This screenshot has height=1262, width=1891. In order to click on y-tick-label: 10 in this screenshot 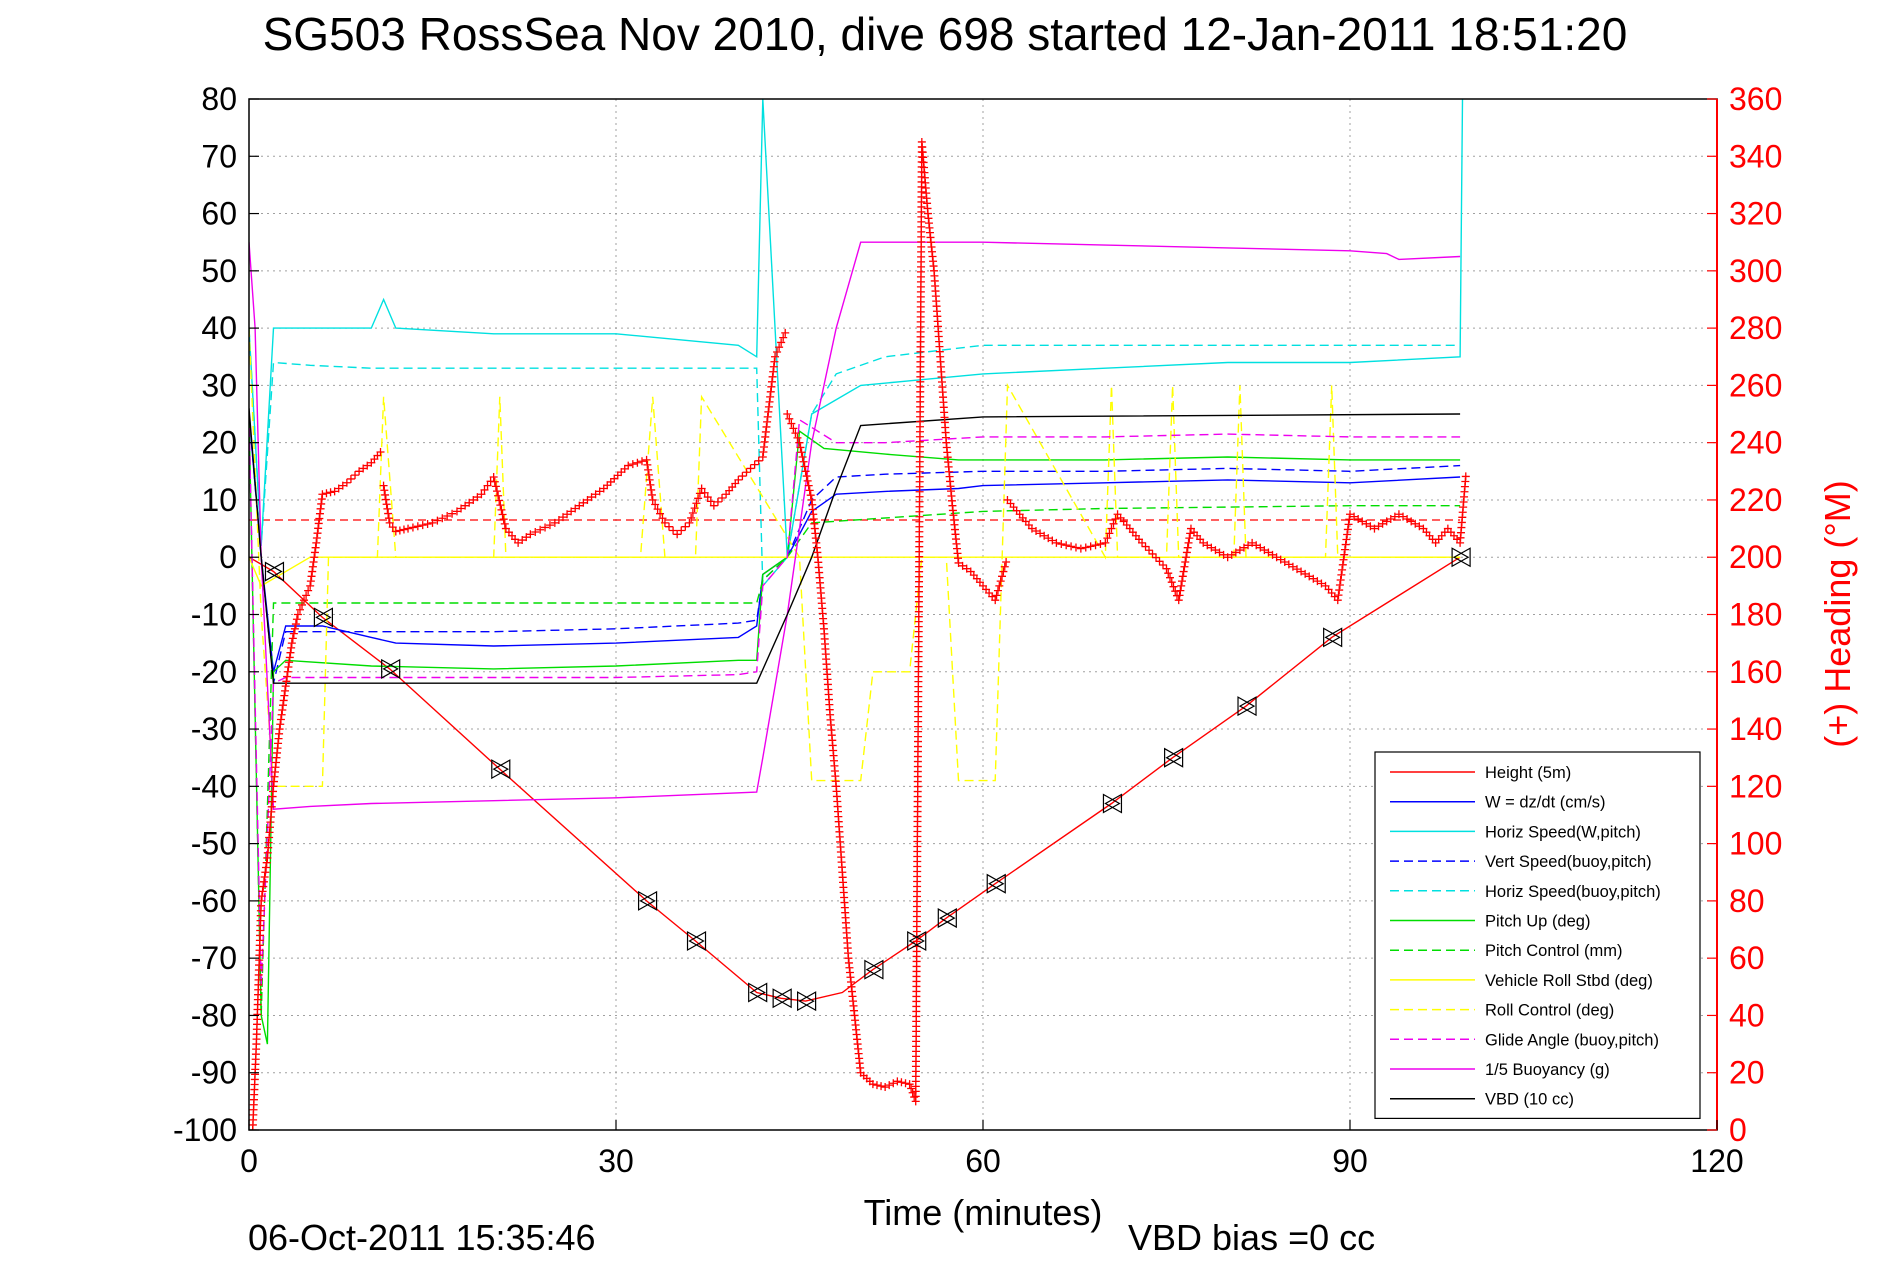, I will do `click(219, 500)`.